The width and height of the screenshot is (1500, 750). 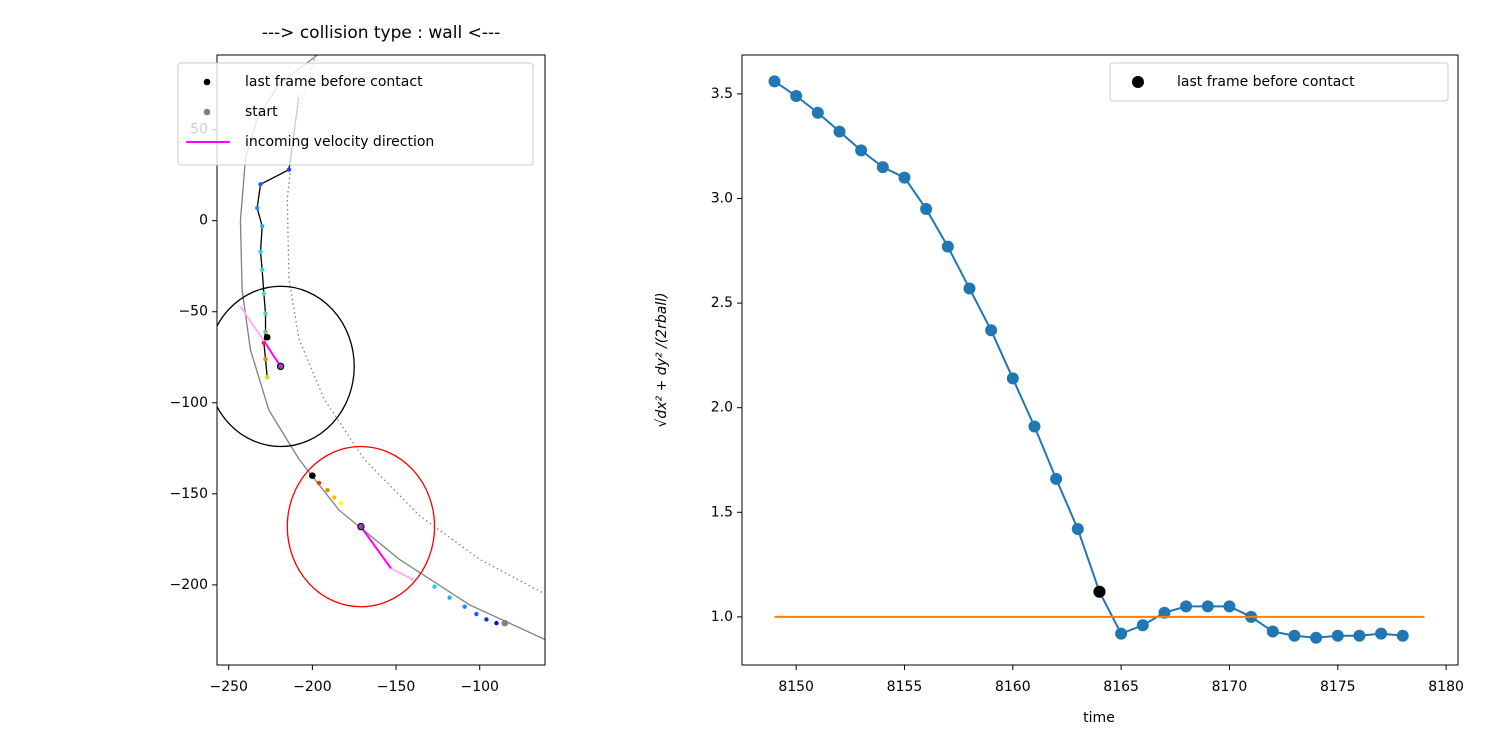 What do you see at coordinates (261, 112) in the screenshot?
I see `legend-label: start` at bounding box center [261, 112].